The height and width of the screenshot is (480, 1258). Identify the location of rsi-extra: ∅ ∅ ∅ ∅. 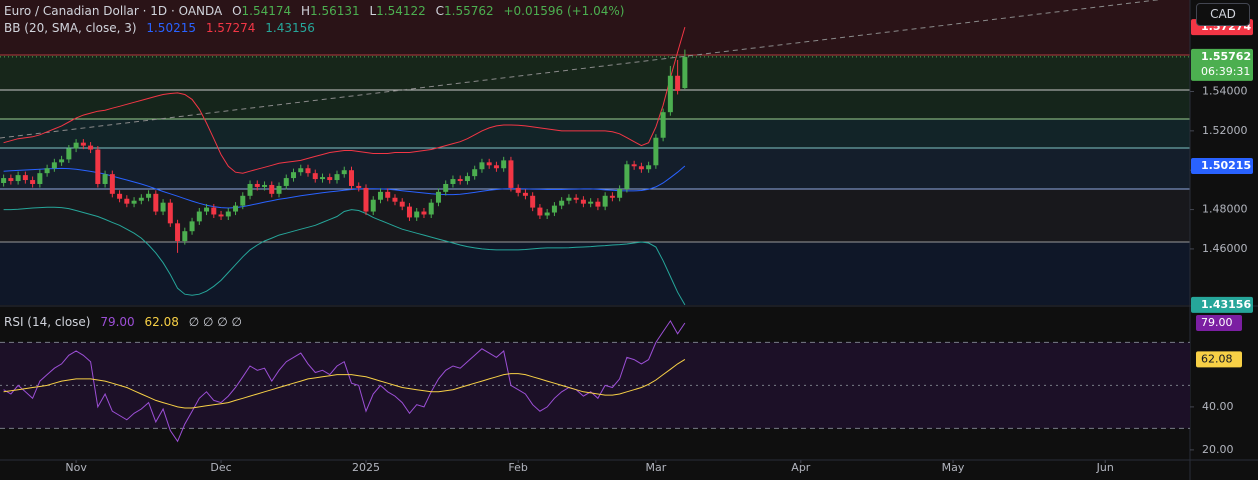
(215, 322).